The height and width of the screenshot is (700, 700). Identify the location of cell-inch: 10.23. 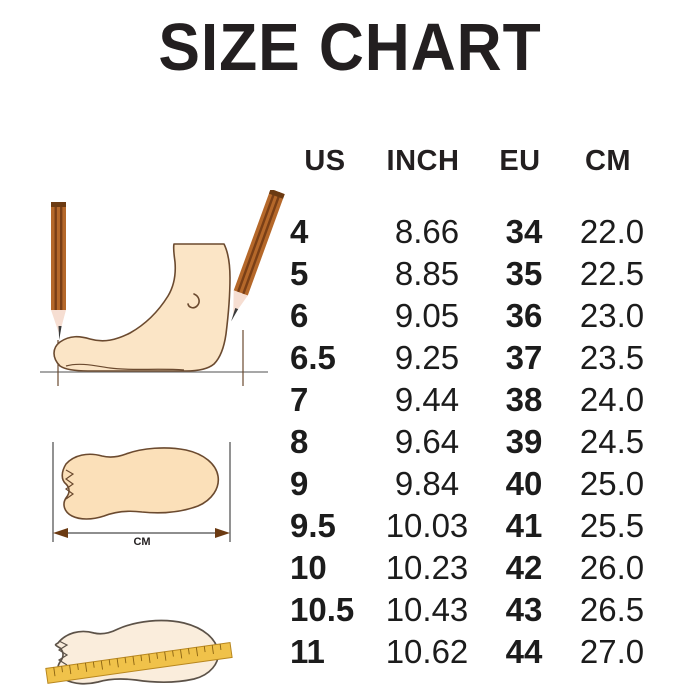
(427, 567).